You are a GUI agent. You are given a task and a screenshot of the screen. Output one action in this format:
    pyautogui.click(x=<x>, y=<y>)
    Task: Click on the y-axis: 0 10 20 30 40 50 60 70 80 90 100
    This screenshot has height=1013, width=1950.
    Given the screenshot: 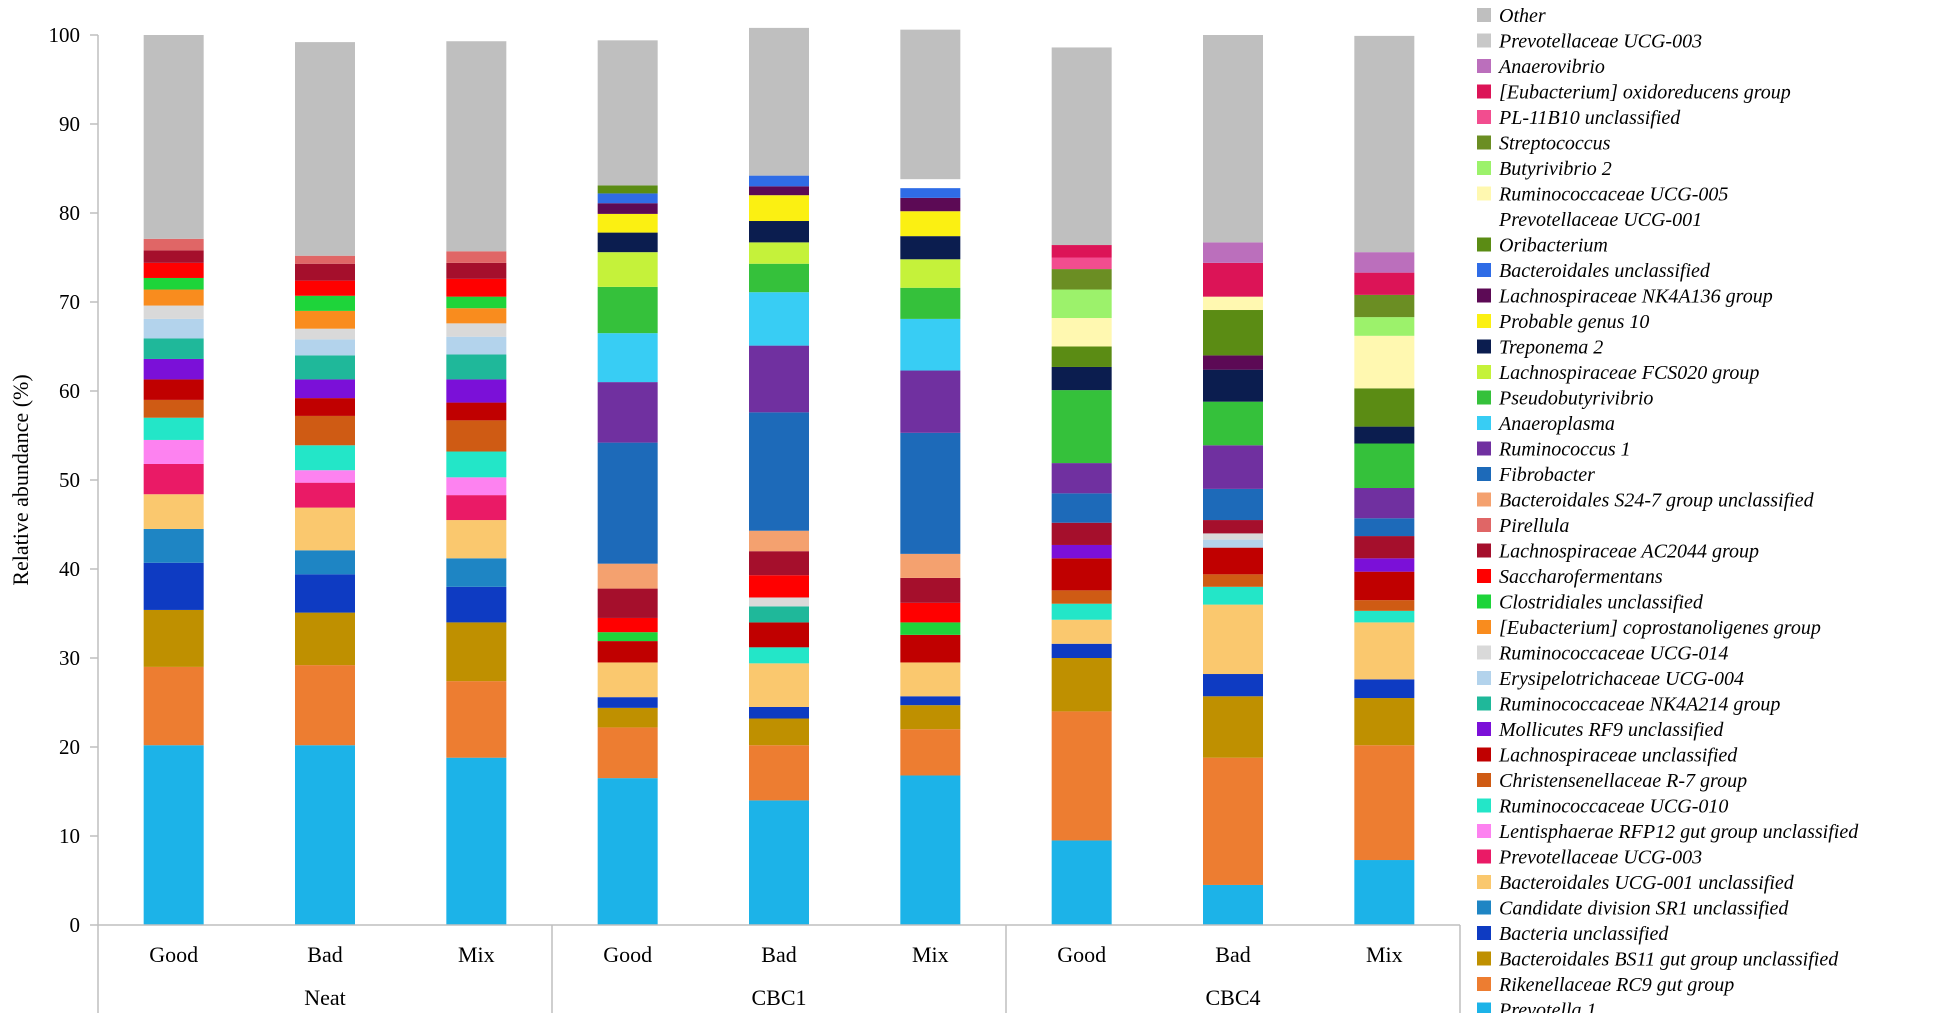 What is the action you would take?
    pyautogui.click(x=74, y=480)
    